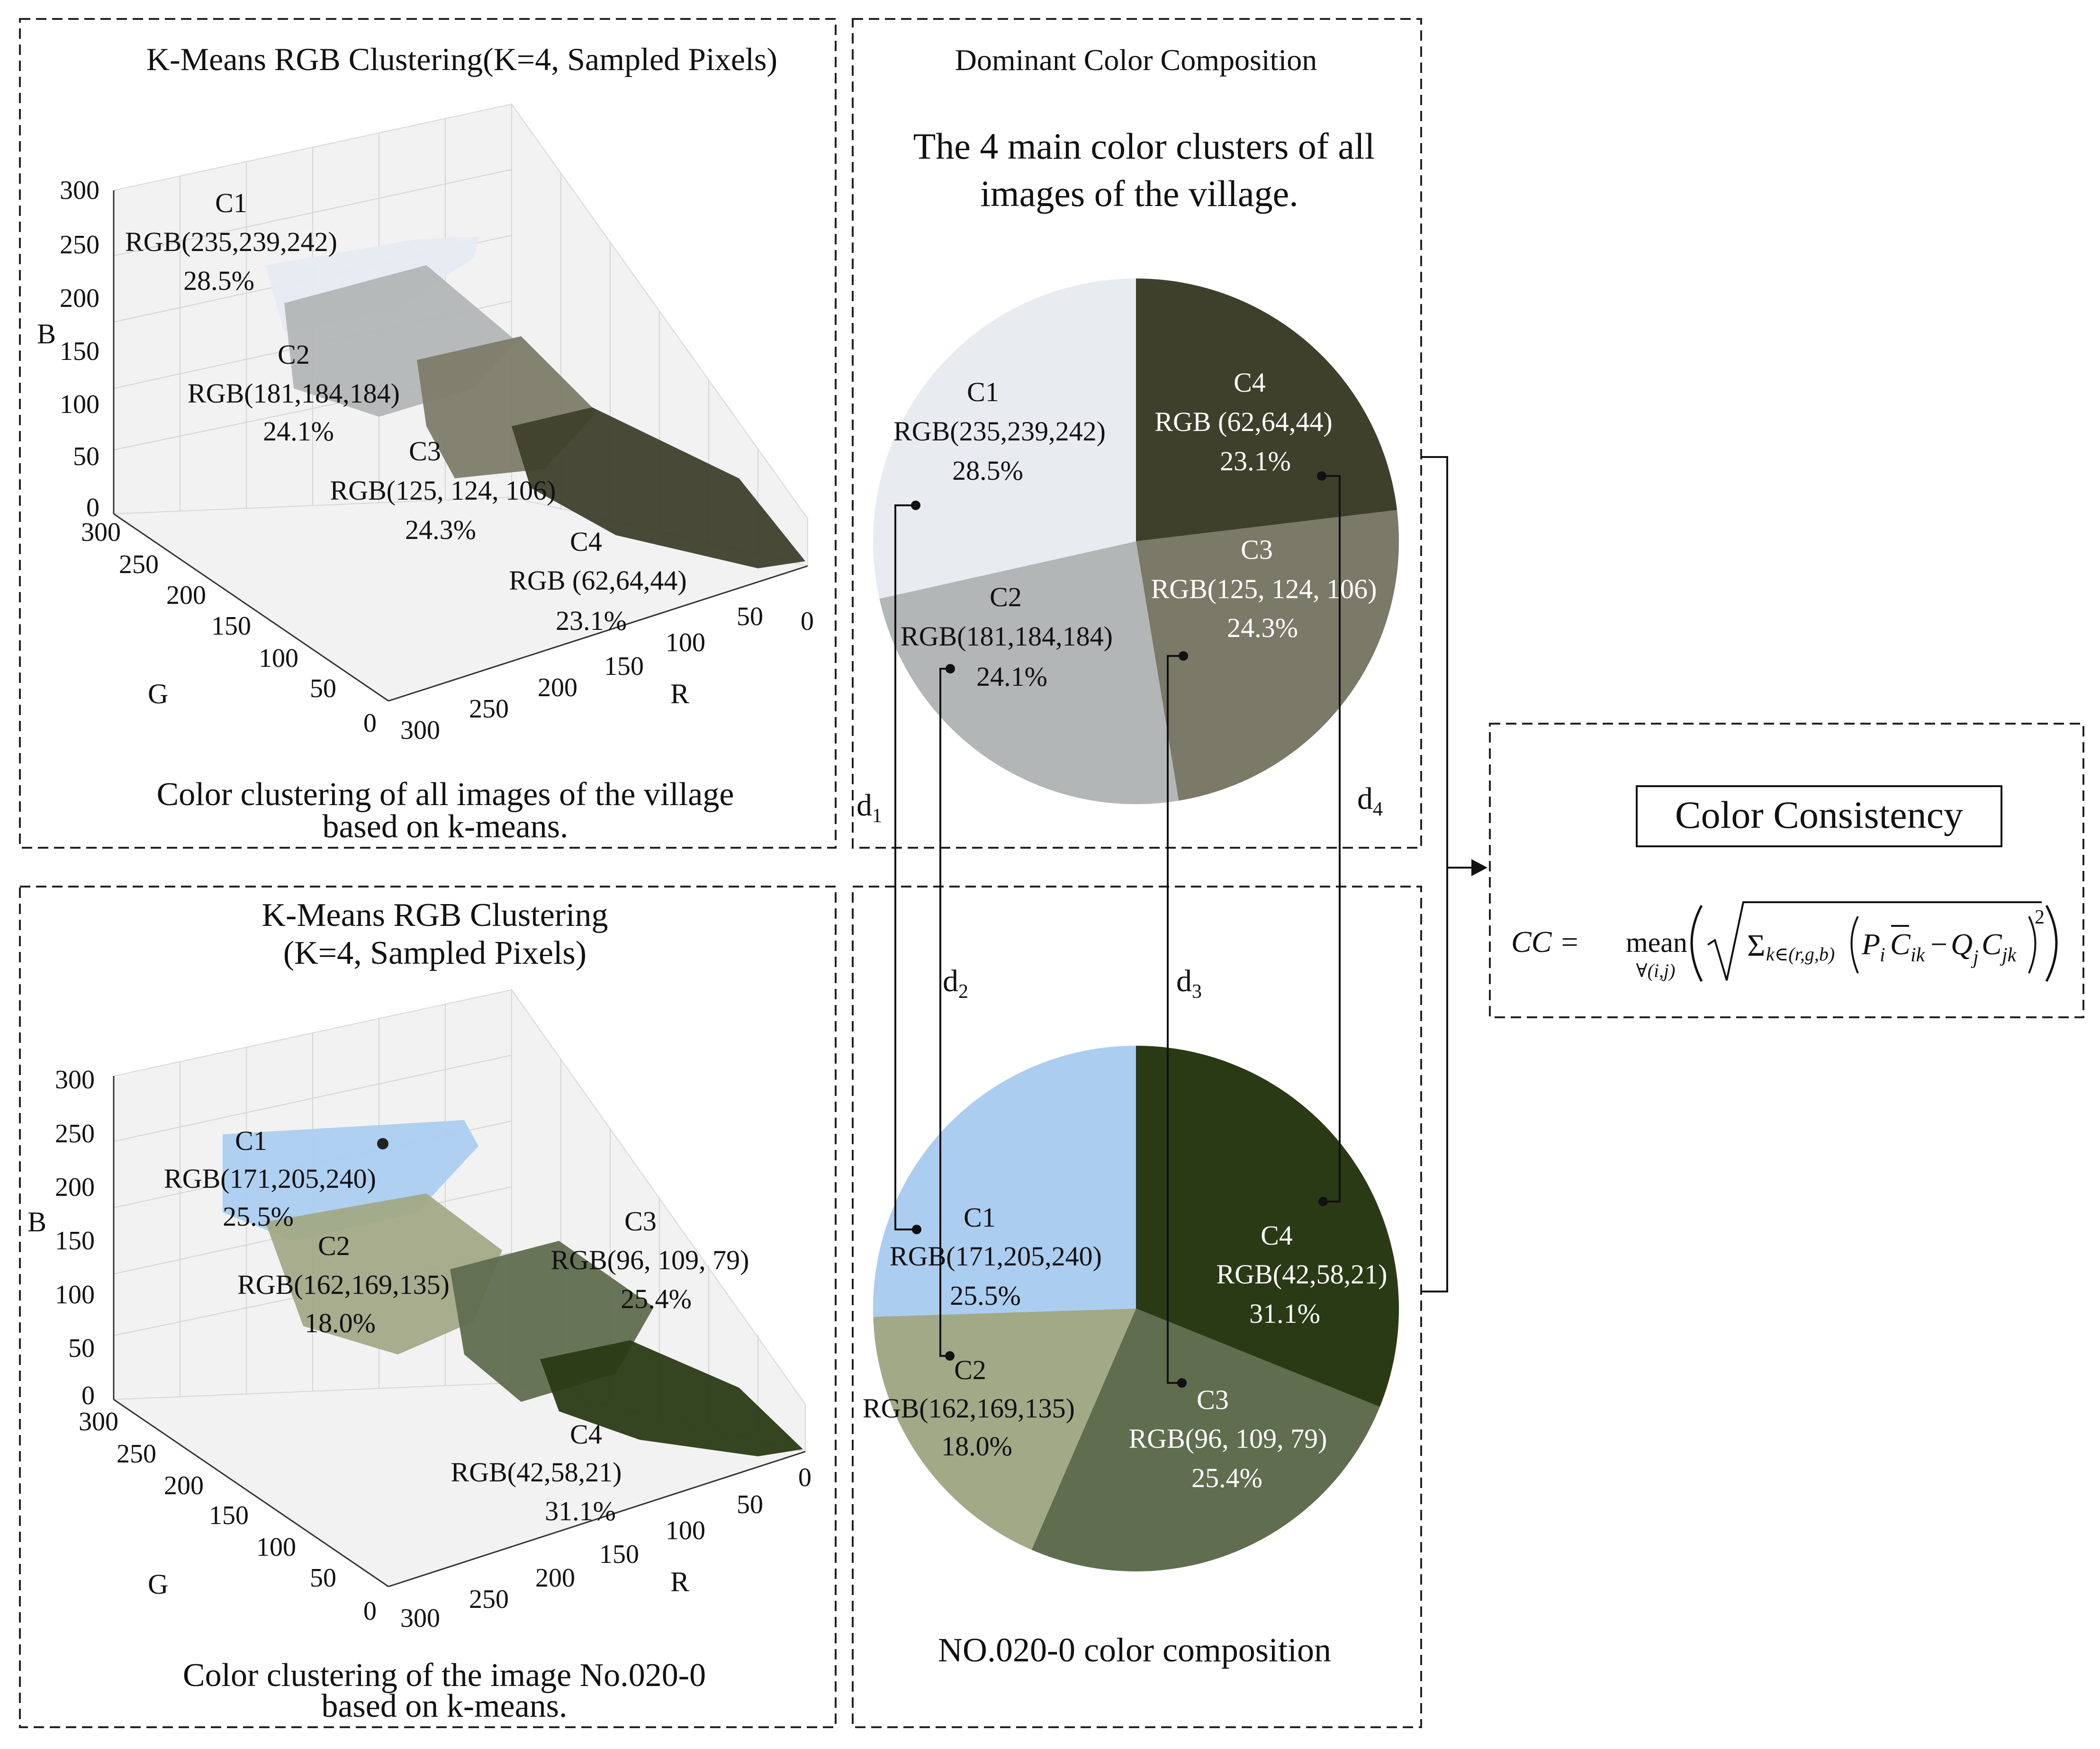 Image resolution: width=2100 pixels, height=1749 pixels. Describe the element at coordinates (685, 642) in the screenshot. I see `r-tick-label: 100` at that location.